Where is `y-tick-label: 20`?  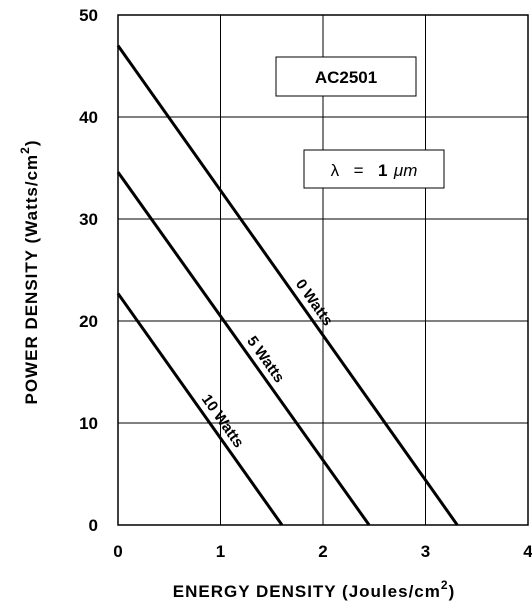
y-tick-label: 20 is located at coordinates (88, 321).